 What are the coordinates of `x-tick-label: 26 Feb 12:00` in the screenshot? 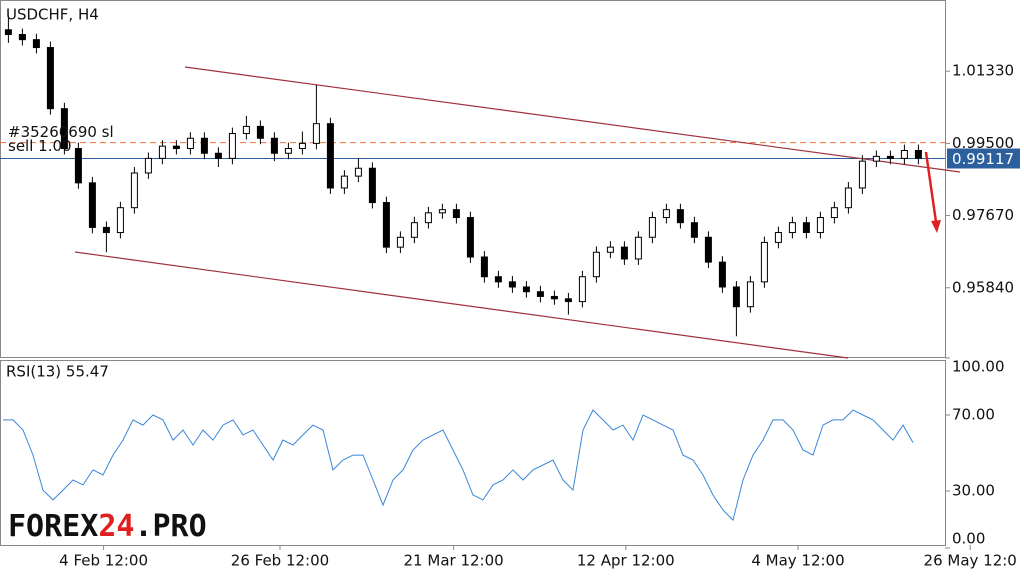 It's located at (280, 561).